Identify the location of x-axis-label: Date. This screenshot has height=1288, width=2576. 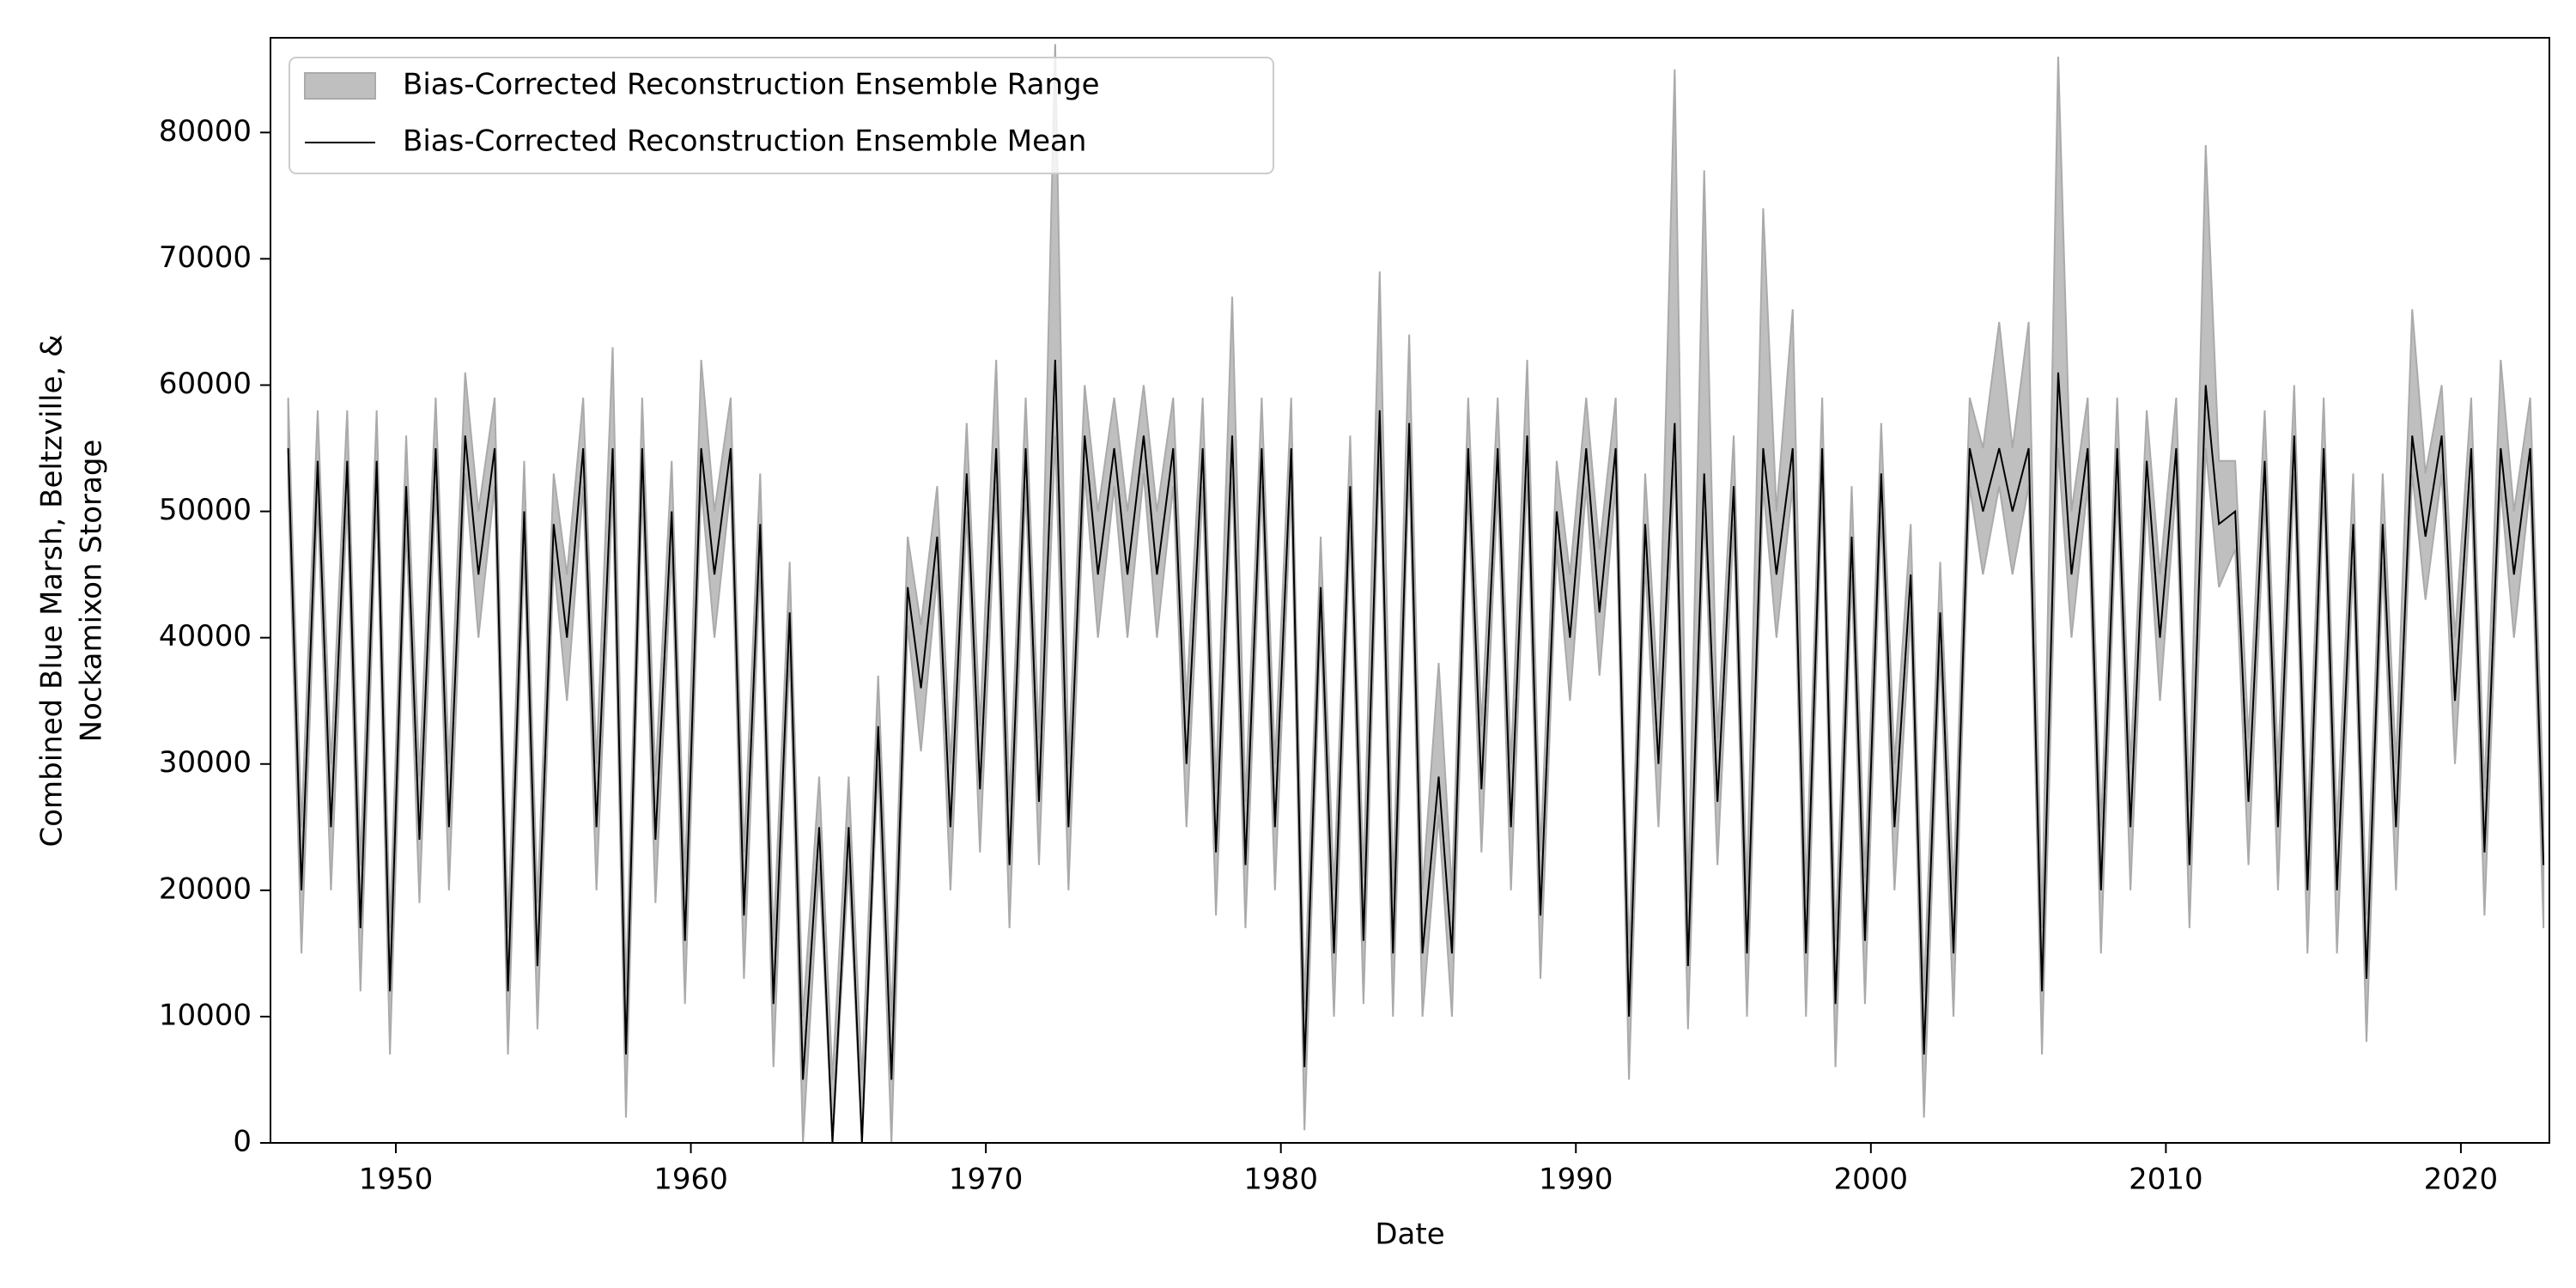
(1409, 1235).